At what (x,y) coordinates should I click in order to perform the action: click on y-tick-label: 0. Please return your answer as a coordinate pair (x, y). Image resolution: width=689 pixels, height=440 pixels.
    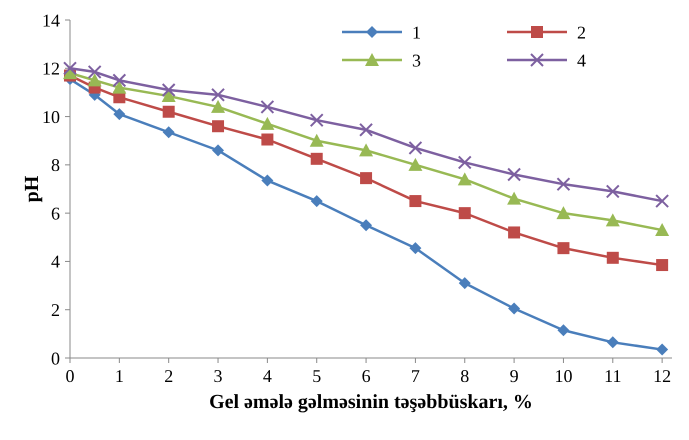
    Looking at the image, I should click on (55, 358).